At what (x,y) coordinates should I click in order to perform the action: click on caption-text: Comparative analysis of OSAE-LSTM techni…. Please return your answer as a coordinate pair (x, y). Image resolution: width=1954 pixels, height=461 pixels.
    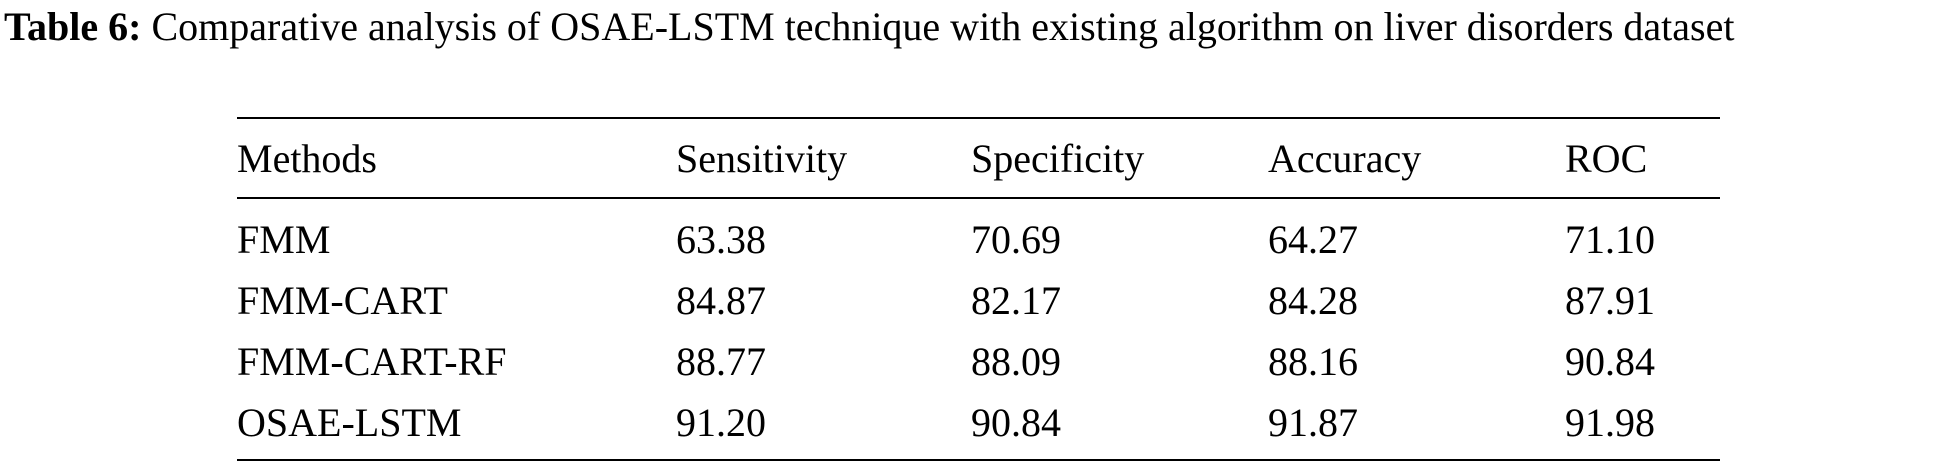
    Looking at the image, I should click on (938, 26).